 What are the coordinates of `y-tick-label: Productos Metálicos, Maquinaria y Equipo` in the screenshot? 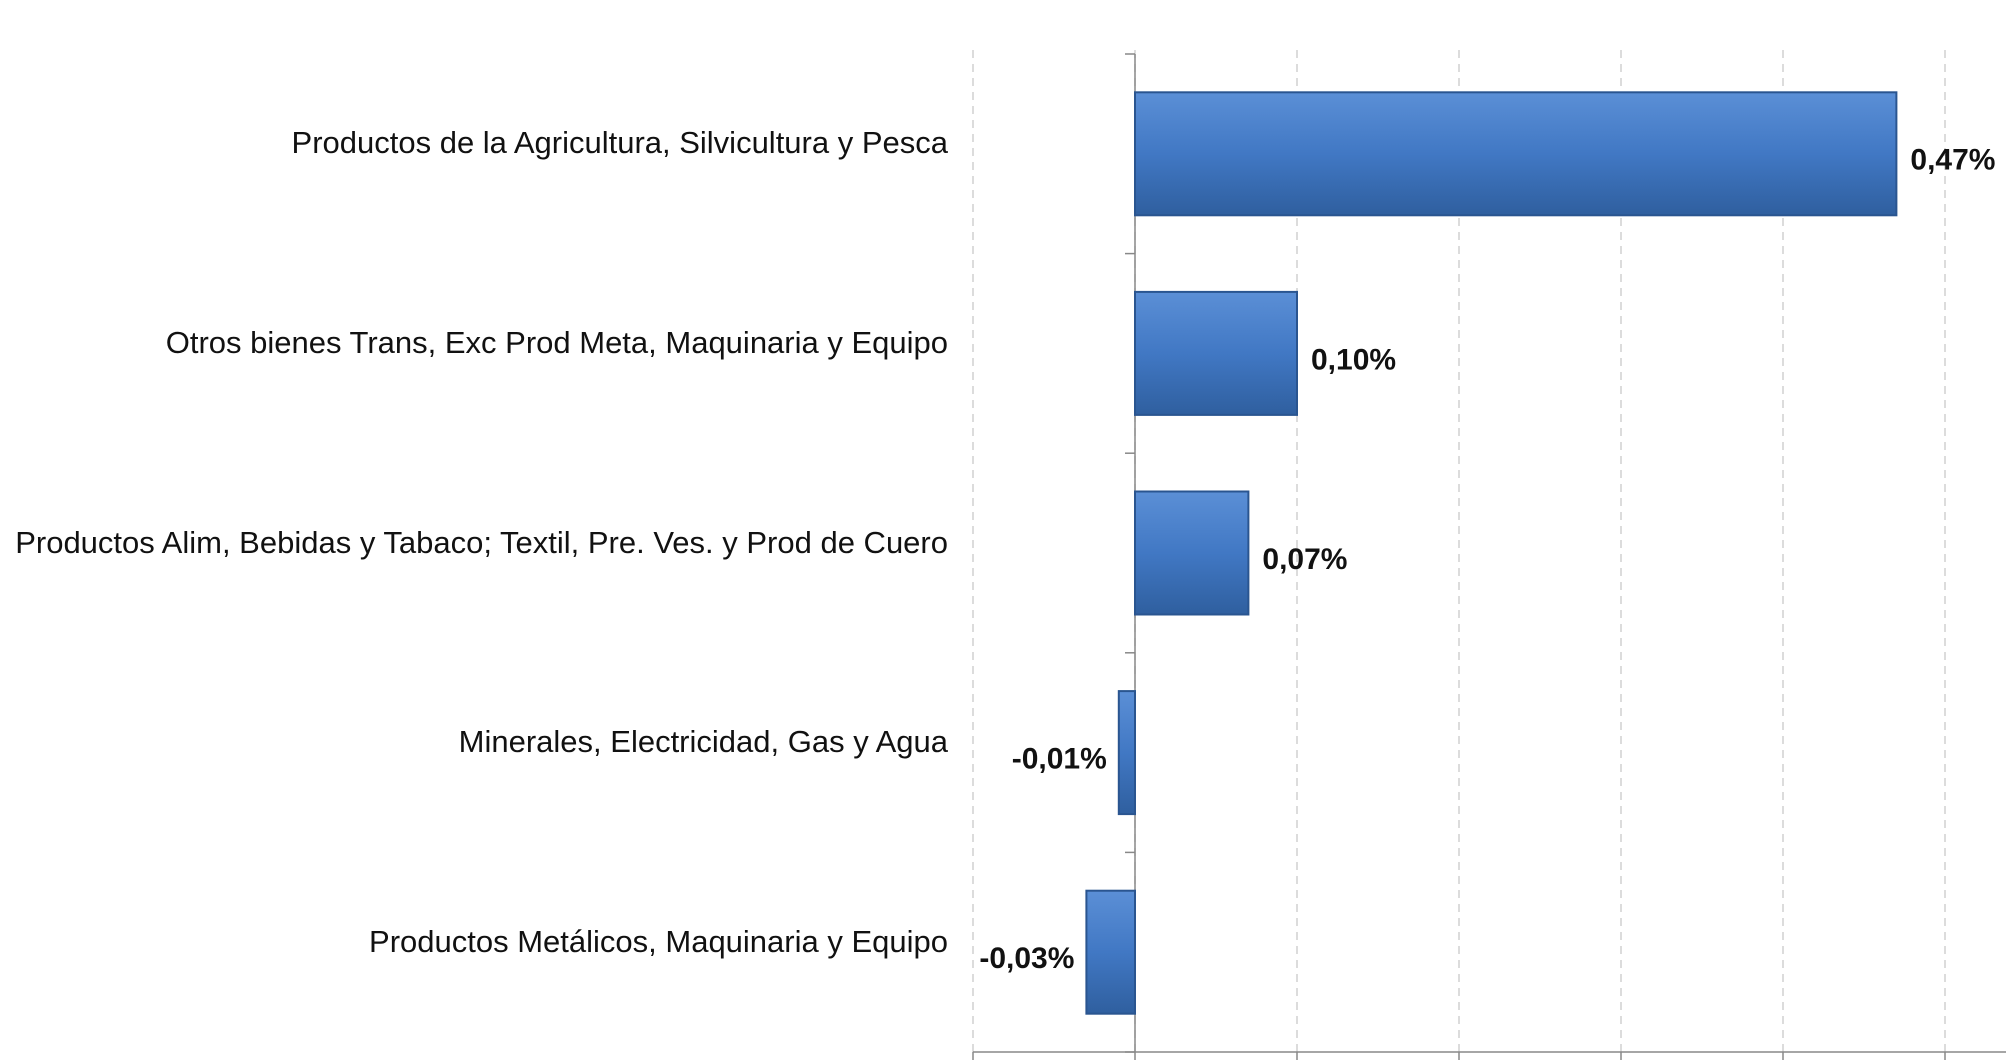 It's located at (658, 941).